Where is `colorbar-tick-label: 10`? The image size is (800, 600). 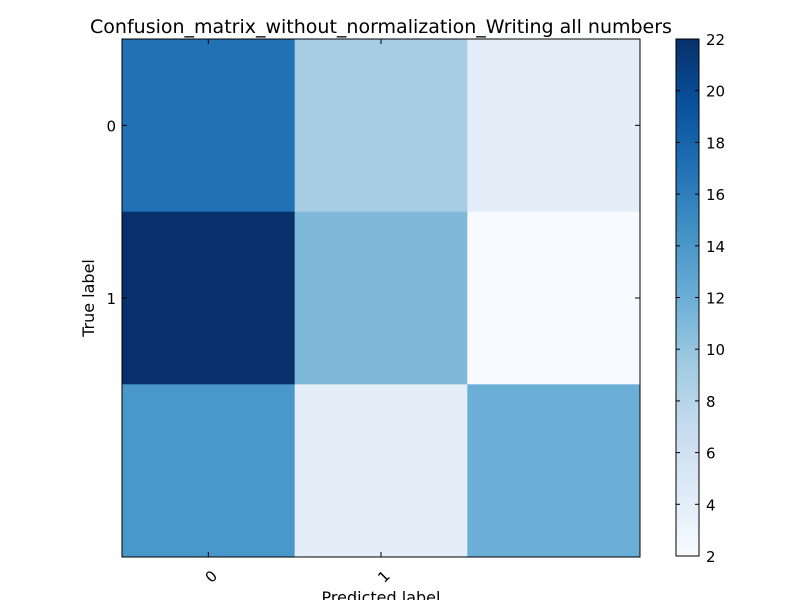
colorbar-tick-label: 10 is located at coordinates (715, 350).